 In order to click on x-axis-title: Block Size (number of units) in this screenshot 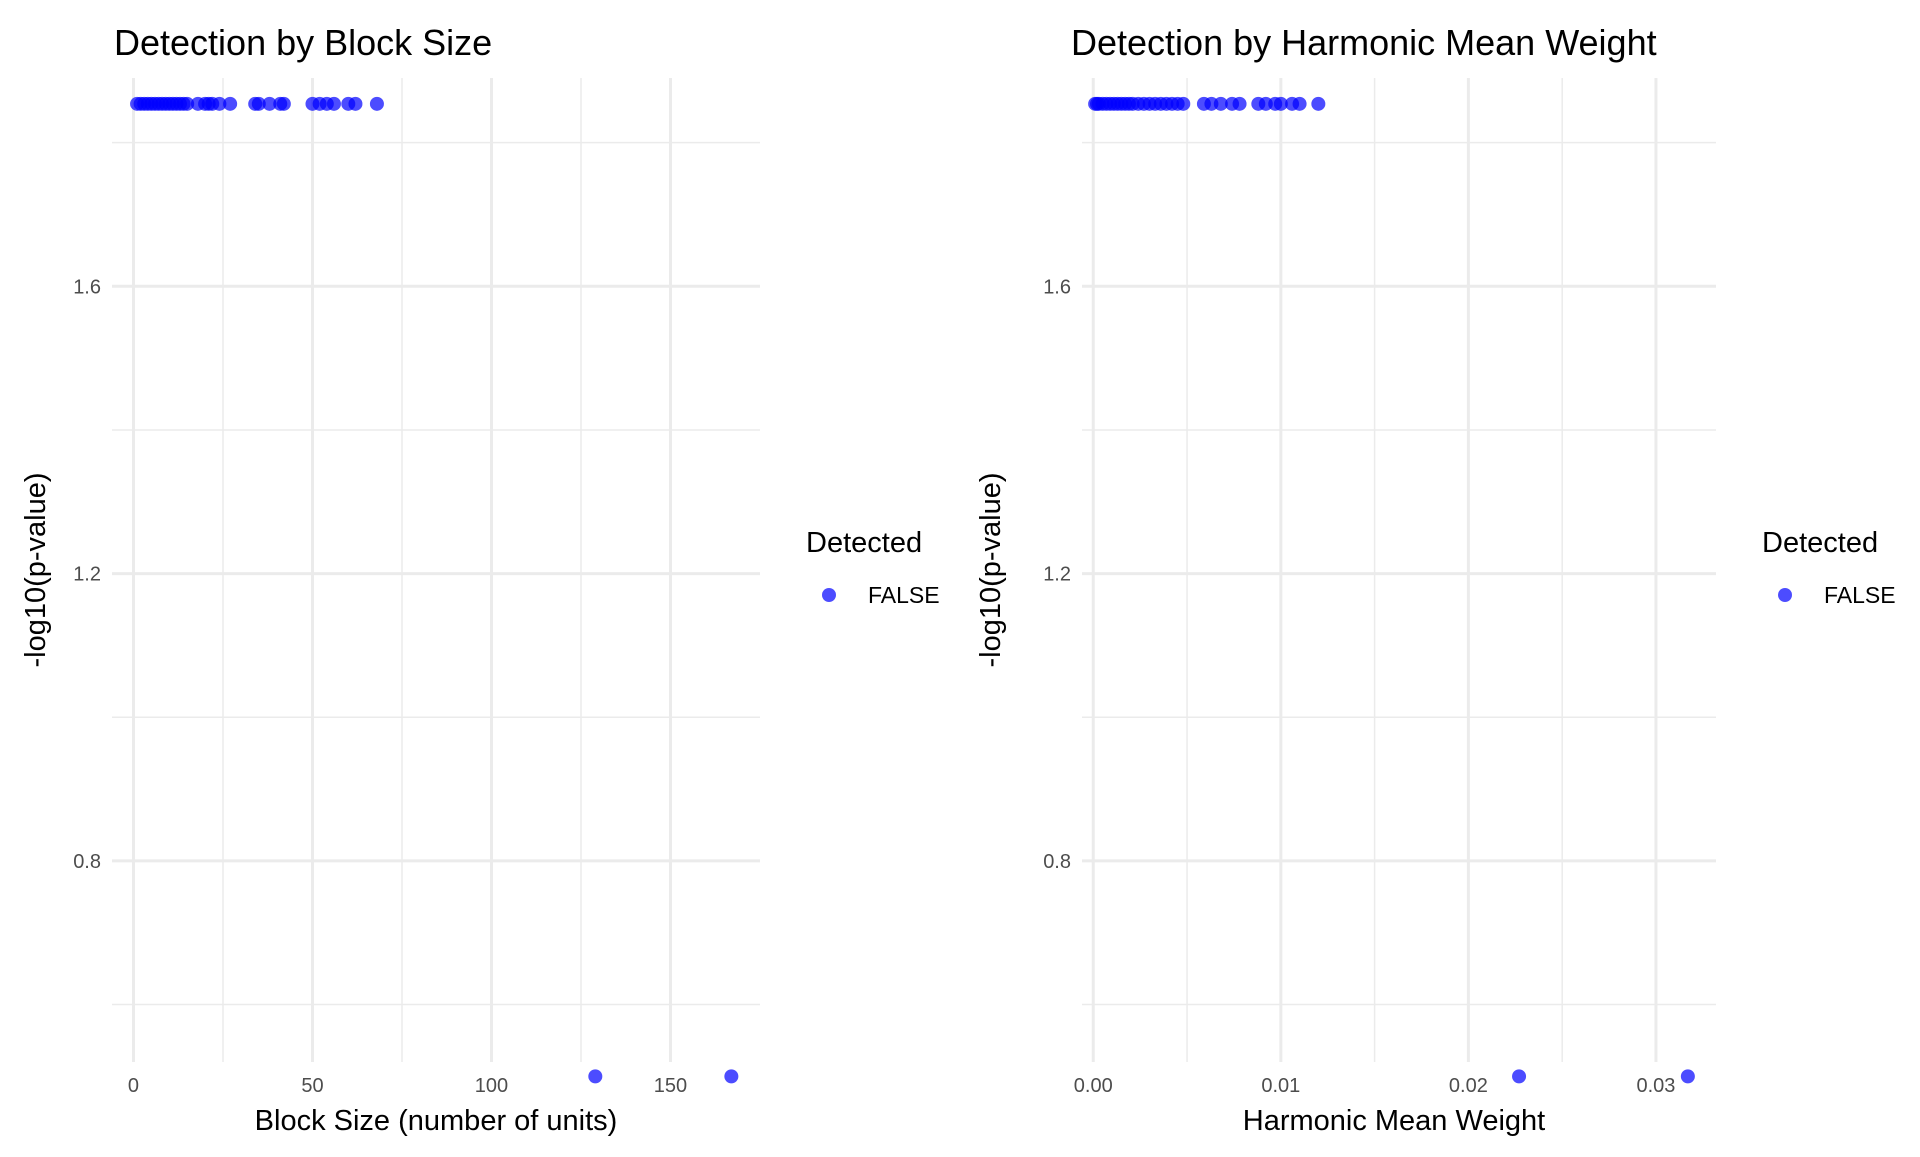, I will do `click(436, 1121)`.